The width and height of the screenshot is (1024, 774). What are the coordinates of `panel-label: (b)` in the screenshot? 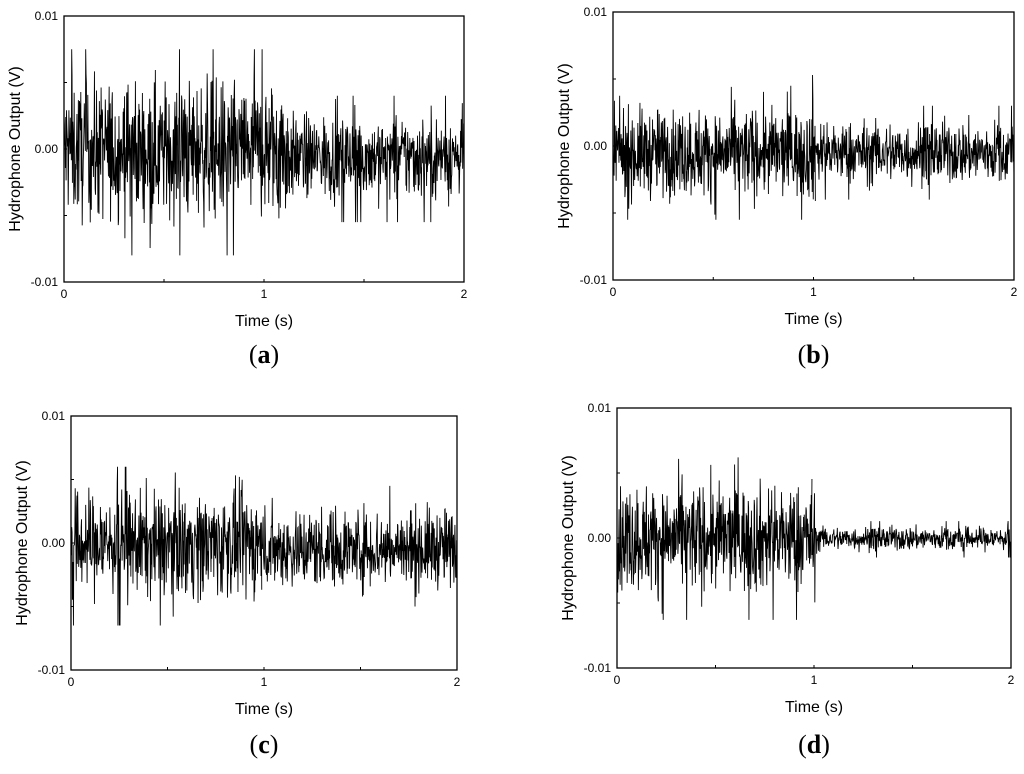 It's located at (814, 354).